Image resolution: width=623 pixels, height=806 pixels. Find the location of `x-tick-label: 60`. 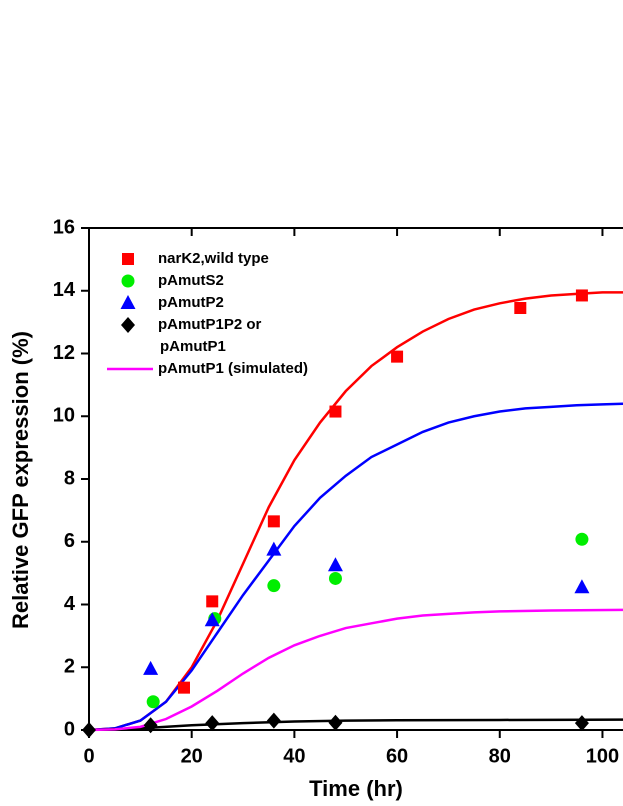

x-tick-label: 60 is located at coordinates (397, 756).